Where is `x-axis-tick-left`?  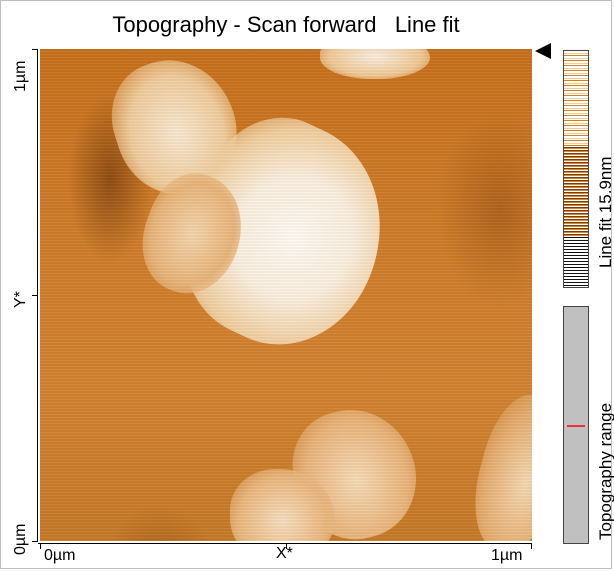 x-axis-tick-left is located at coordinates (40, 546).